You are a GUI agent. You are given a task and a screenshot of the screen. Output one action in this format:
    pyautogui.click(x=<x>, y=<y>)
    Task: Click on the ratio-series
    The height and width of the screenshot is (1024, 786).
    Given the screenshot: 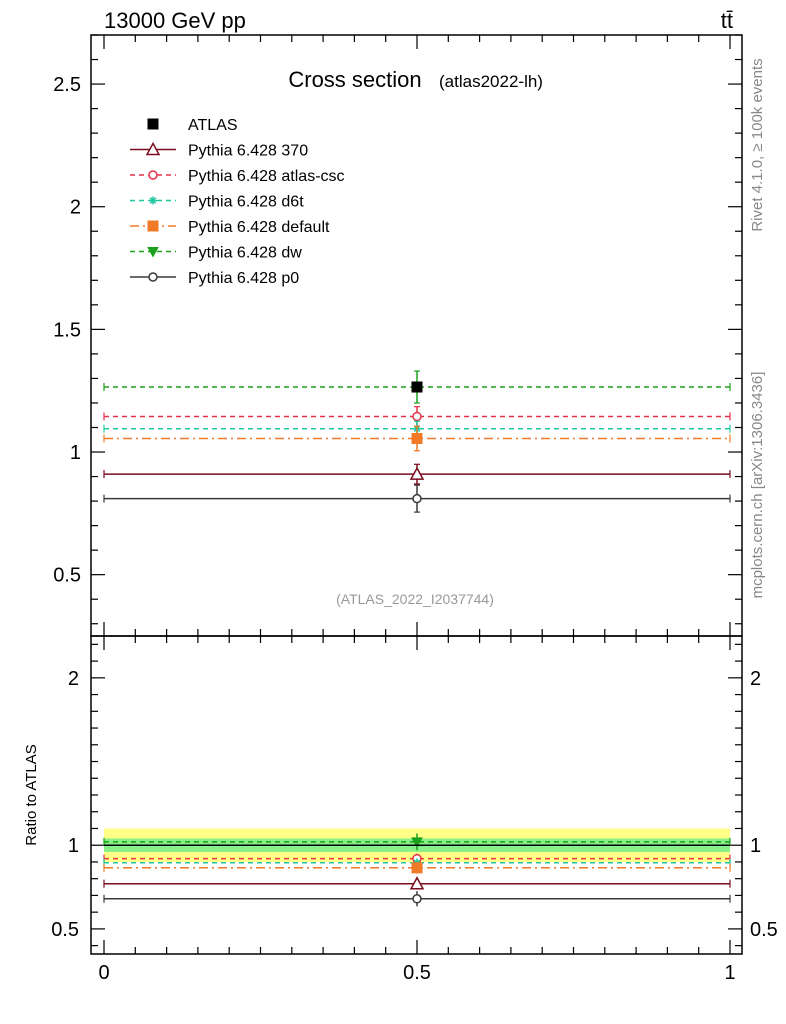 What is the action you would take?
    pyautogui.click(x=417, y=870)
    